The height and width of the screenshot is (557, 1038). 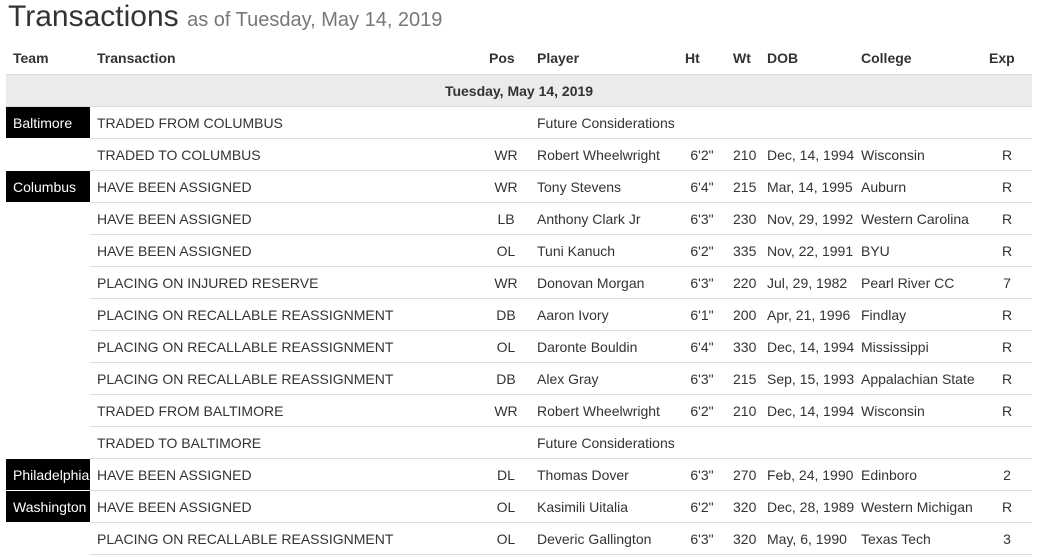 I want to click on ht-cell: 6'1", so click(x=702, y=314).